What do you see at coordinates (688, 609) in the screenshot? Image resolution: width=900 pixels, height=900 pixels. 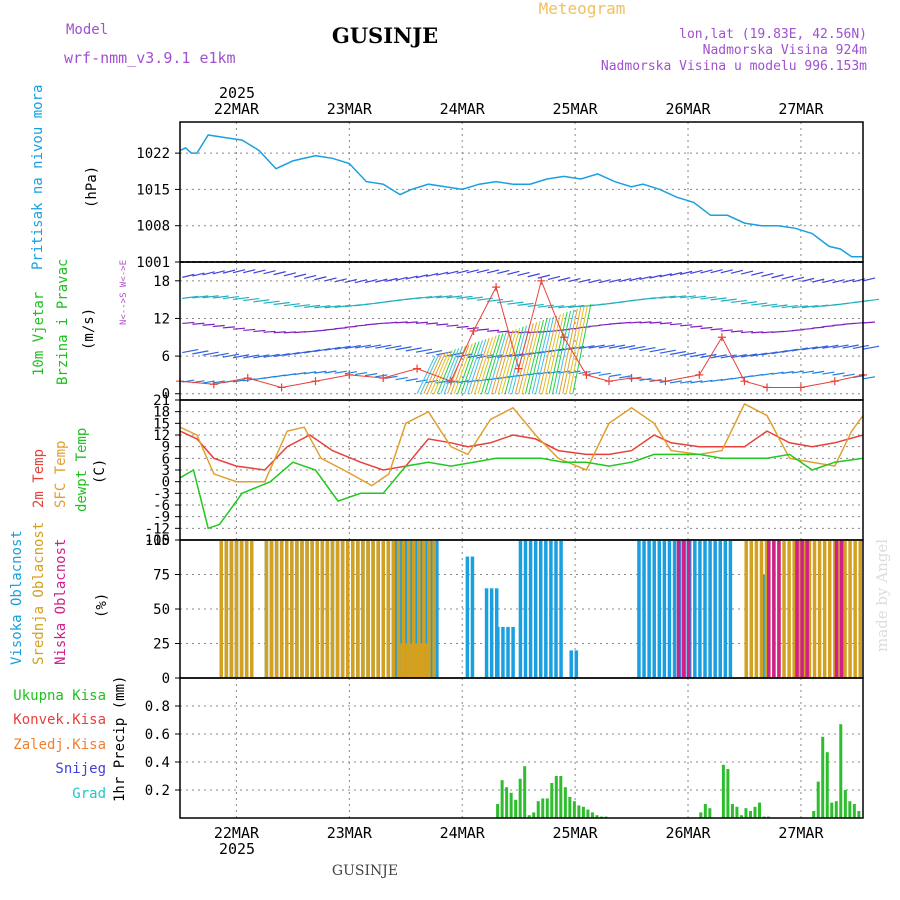 I see `cloud-bar-niska` at bounding box center [688, 609].